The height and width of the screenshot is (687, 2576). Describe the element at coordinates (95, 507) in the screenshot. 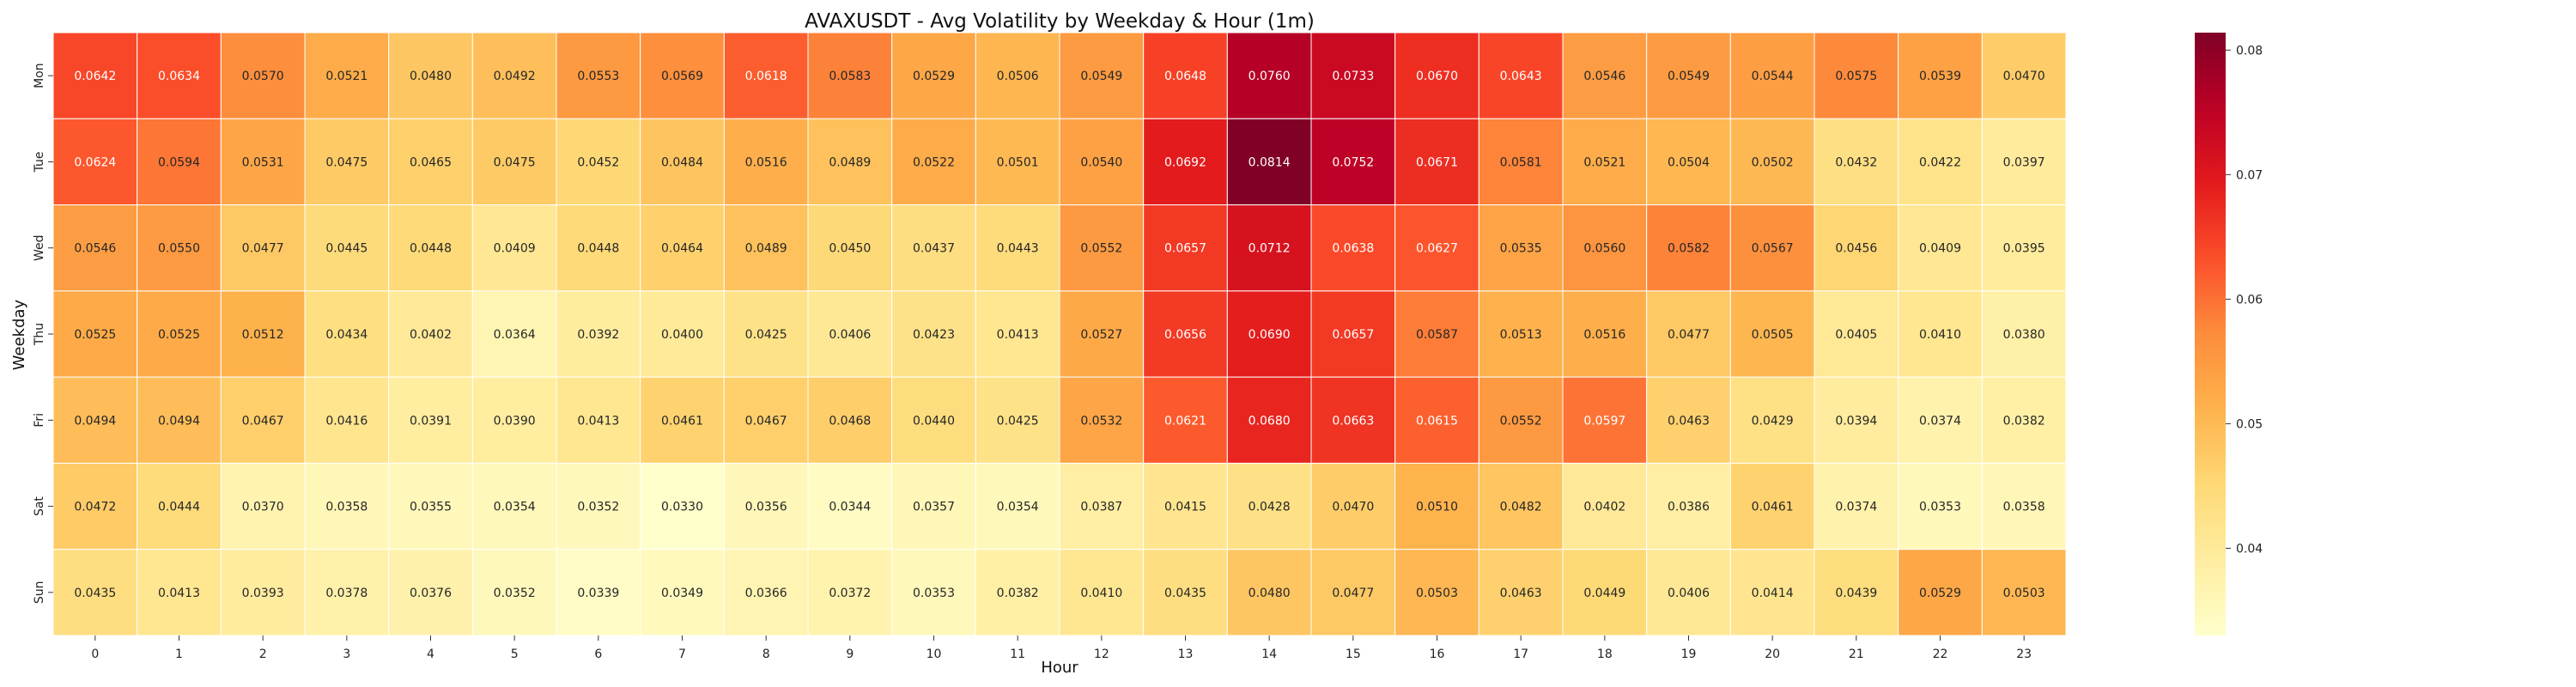

I see `cell-value-label: 0.0472` at that location.